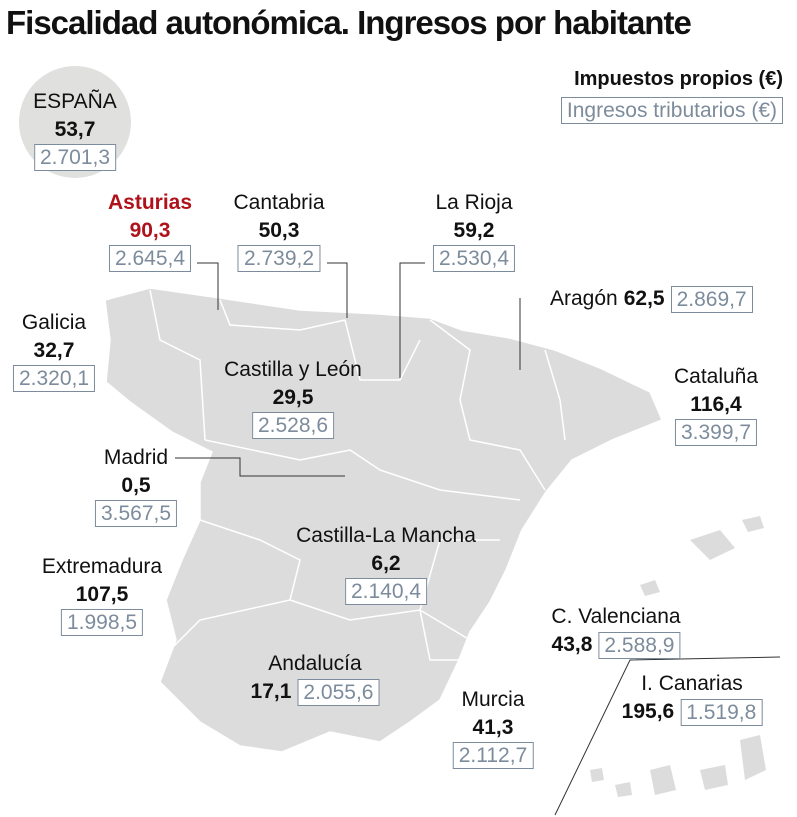 The height and width of the screenshot is (817, 797). I want to click on own-taxes: 32,7, so click(54, 350).